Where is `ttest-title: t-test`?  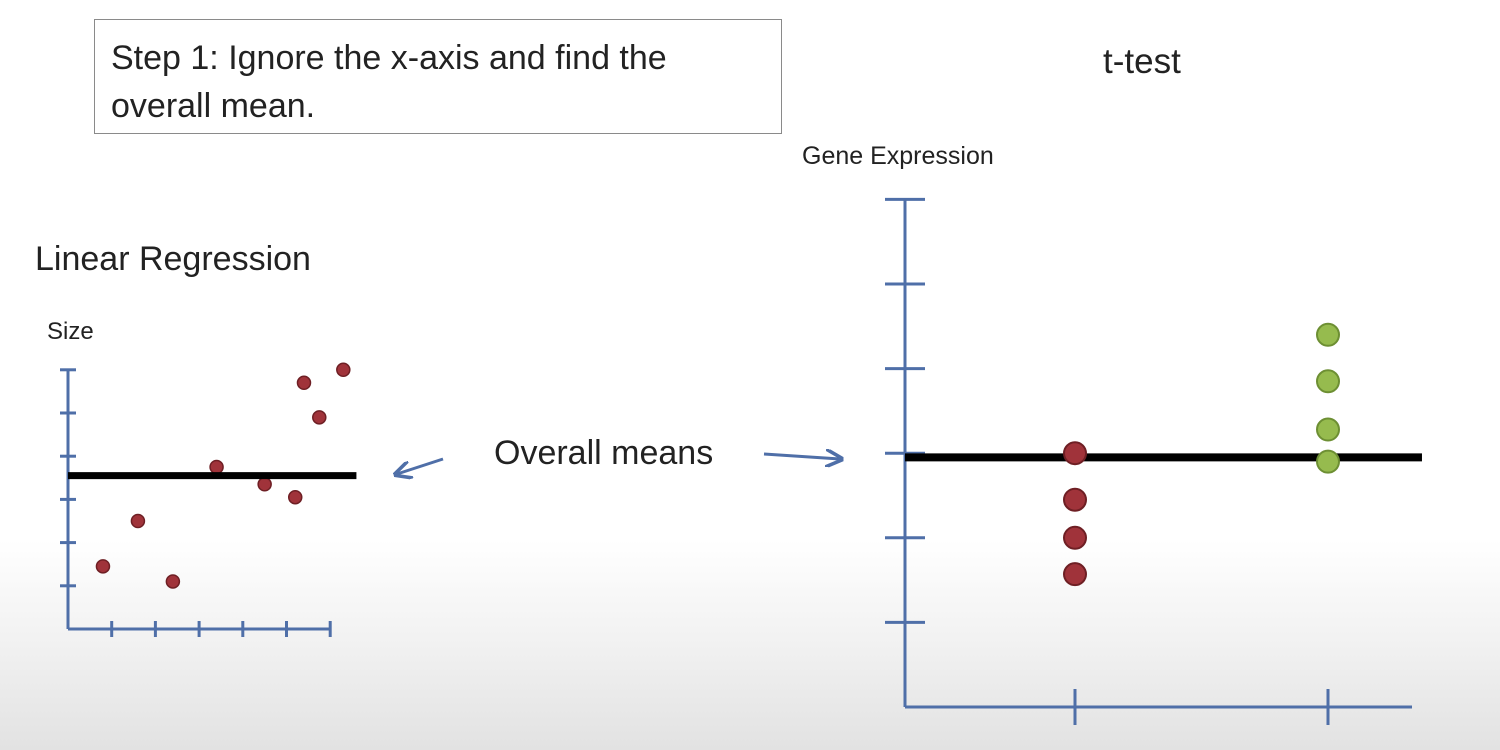 ttest-title: t-test is located at coordinates (1142, 61).